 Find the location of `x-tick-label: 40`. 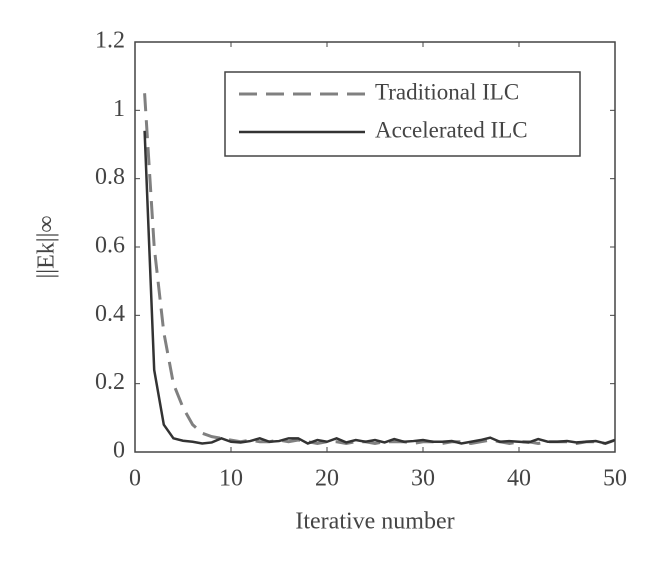

x-tick-label: 40 is located at coordinates (519, 479).